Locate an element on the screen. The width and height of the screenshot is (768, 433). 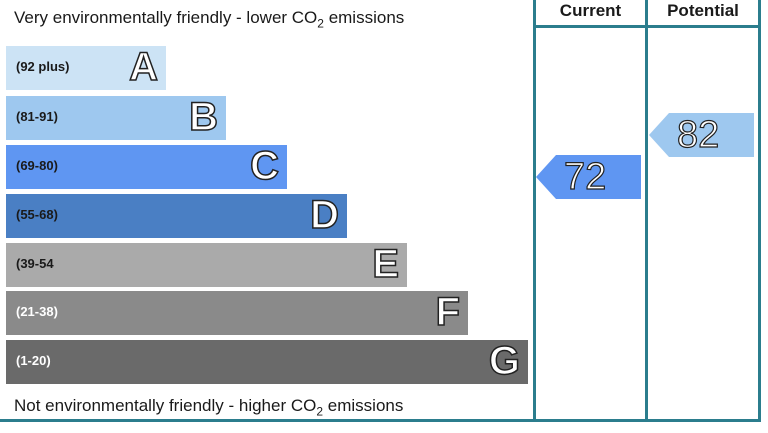
band-a-letter: A is located at coordinates (143, 67).